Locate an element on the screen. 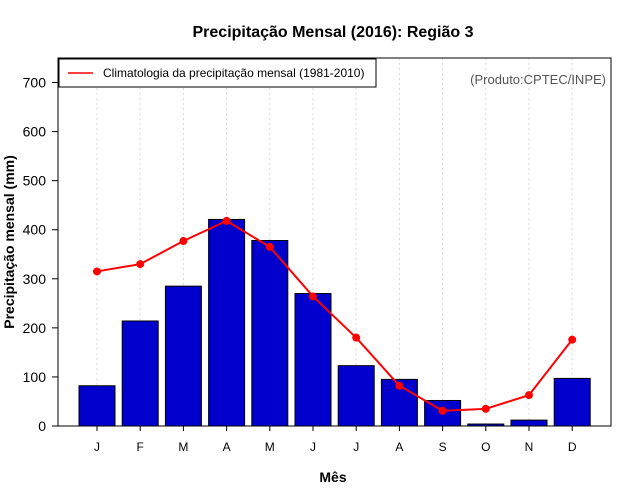 The image size is (640, 500). bar-4-A is located at coordinates (227, 322).